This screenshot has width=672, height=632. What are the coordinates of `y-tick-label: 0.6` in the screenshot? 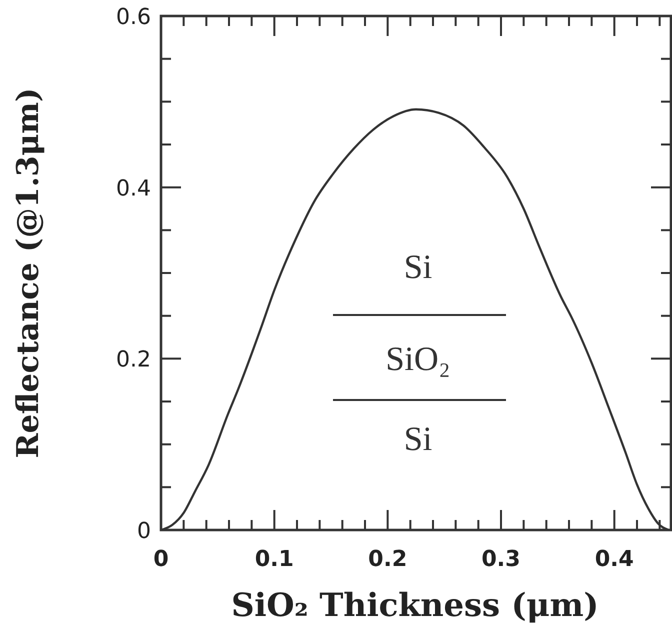 It's located at (133, 17).